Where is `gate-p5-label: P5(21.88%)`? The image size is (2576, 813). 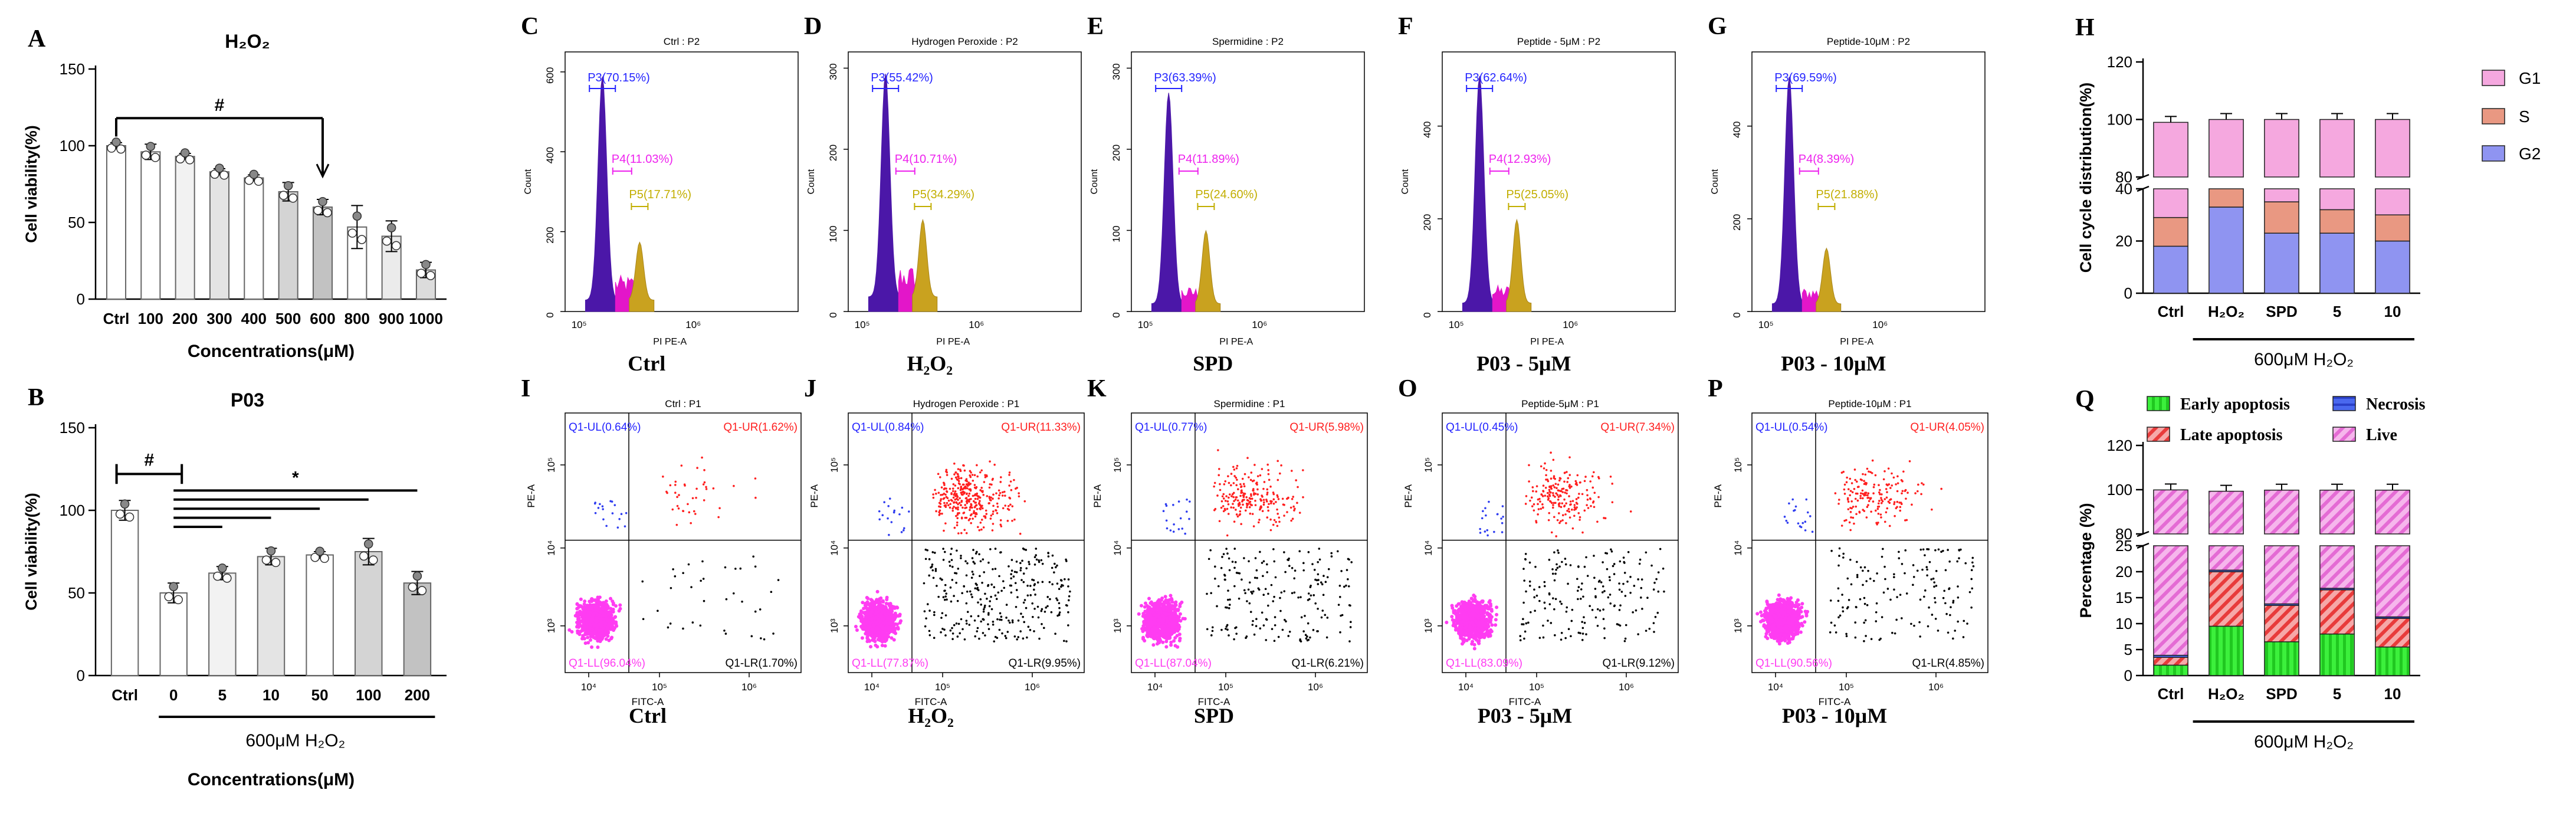
gate-p5-label: P5(21.88%) is located at coordinates (1847, 194).